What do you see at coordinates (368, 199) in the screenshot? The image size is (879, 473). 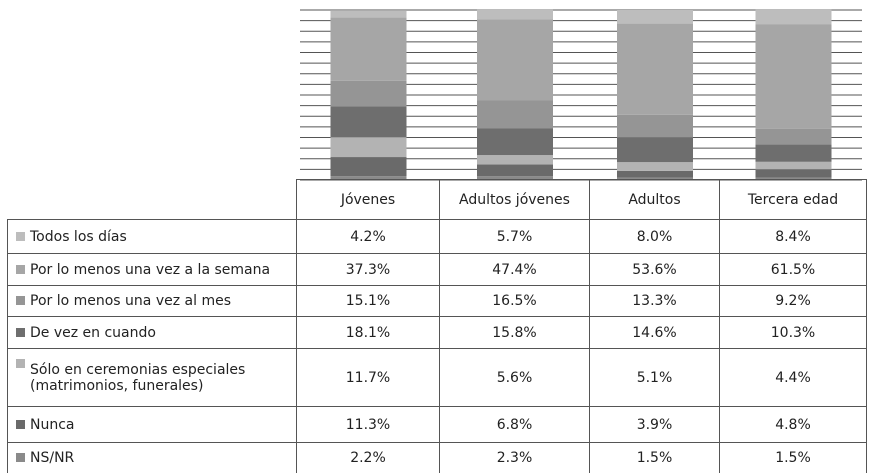 I see `column-header: Jóvenes` at bounding box center [368, 199].